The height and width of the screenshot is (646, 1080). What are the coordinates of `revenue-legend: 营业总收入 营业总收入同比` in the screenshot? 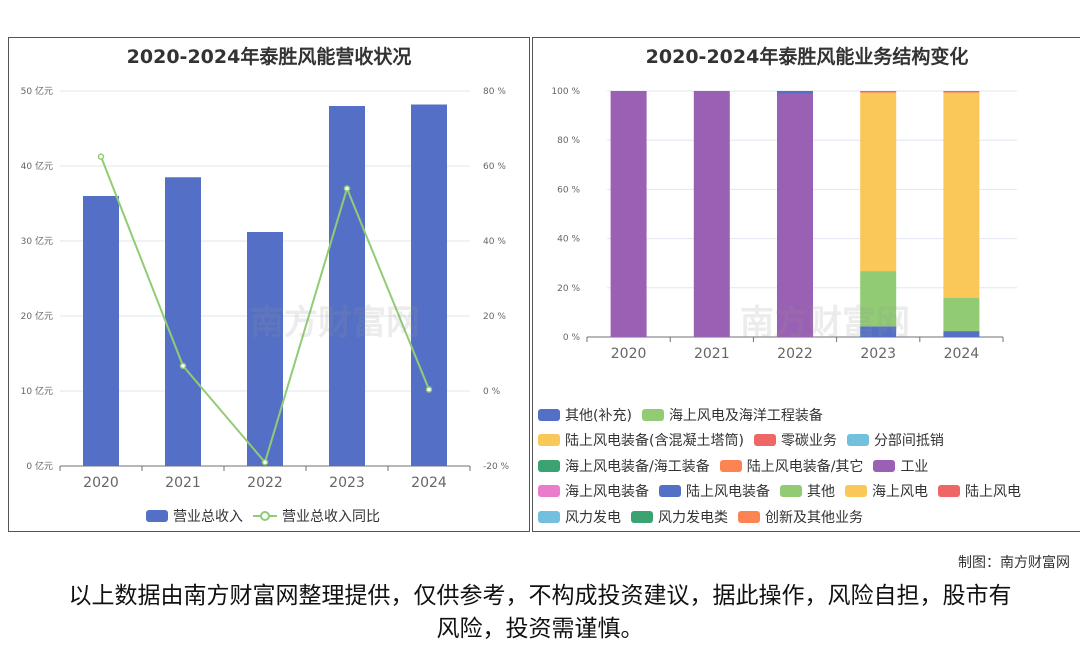 It's located at (268, 516).